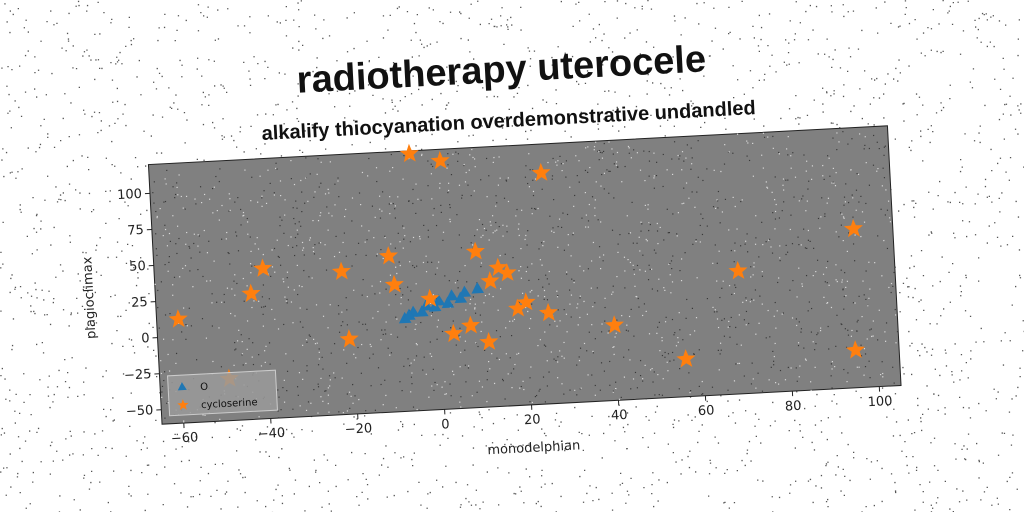  I want to click on y-tick-label: −25, so click(138, 375).